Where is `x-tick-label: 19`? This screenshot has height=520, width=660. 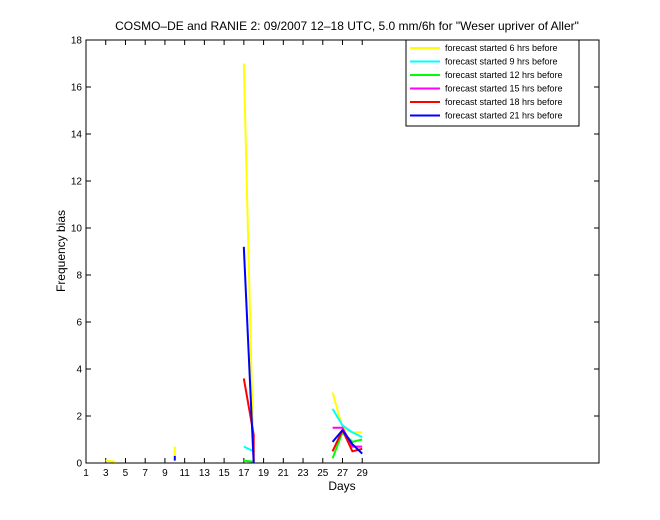 x-tick-label: 19 is located at coordinates (264, 473).